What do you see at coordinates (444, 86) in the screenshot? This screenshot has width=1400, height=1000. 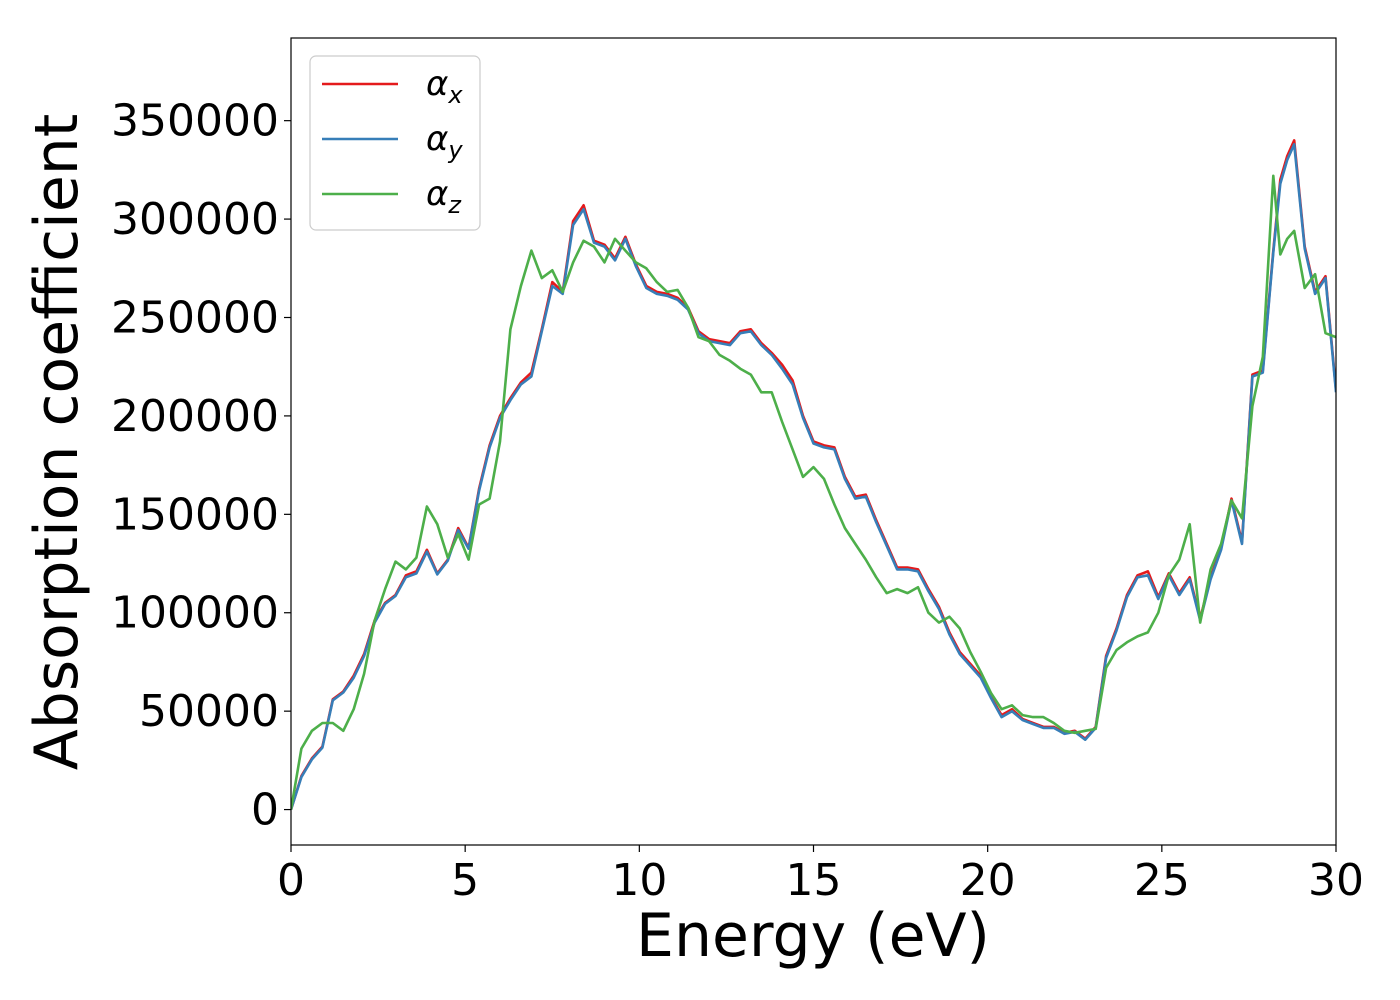 I see `legend-label-x: αx` at bounding box center [444, 86].